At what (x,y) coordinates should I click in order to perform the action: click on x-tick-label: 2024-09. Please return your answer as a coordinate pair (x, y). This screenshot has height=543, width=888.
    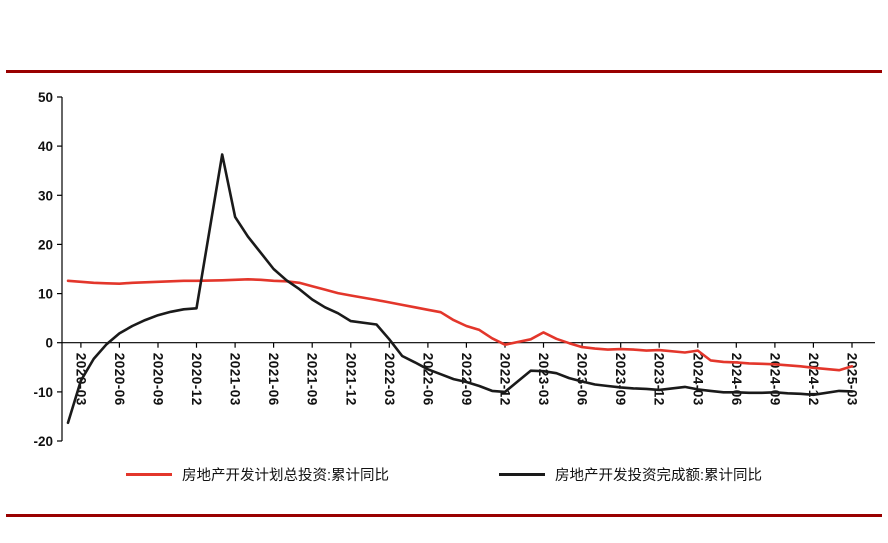
    Looking at the image, I should click on (774, 379).